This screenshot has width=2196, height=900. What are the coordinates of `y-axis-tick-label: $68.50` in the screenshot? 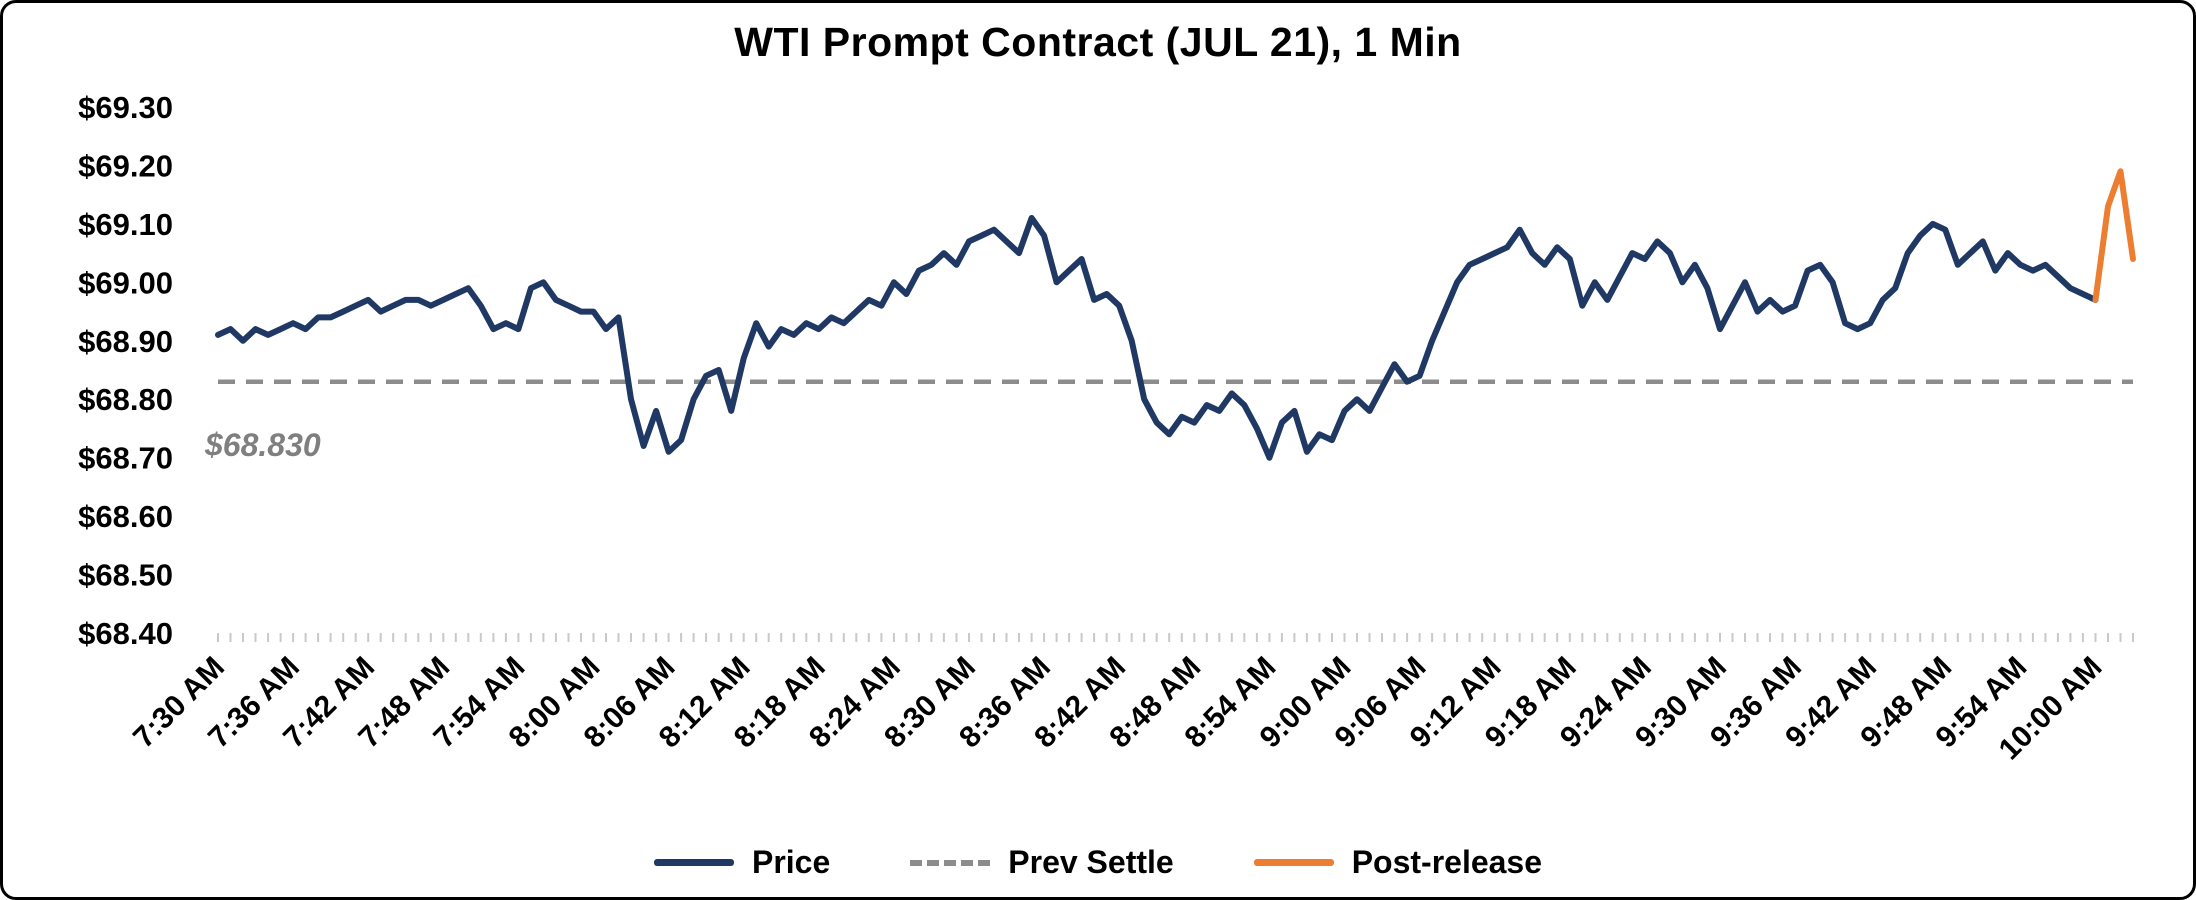 It's located at (125, 575).